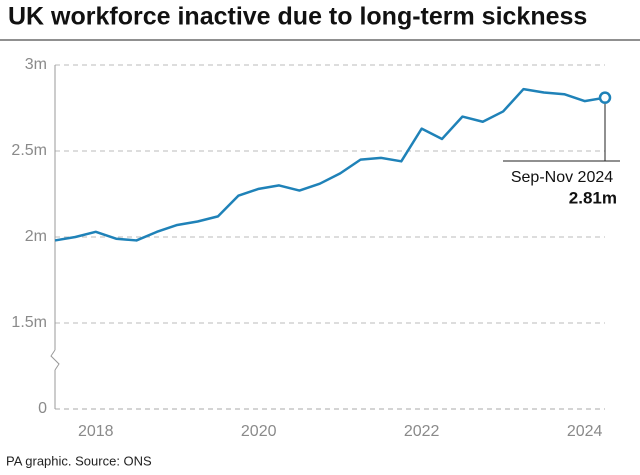 Image resolution: width=640 pixels, height=475 pixels. I want to click on y-tick-label: 2m, so click(36, 236).